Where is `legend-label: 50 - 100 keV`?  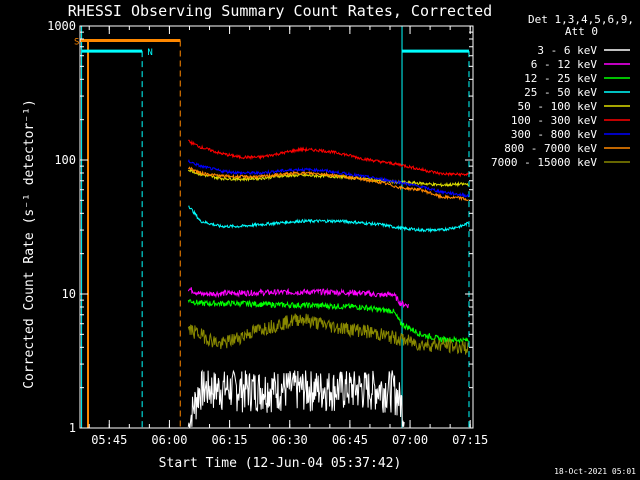 legend-label: 50 - 100 keV is located at coordinates (558, 106).